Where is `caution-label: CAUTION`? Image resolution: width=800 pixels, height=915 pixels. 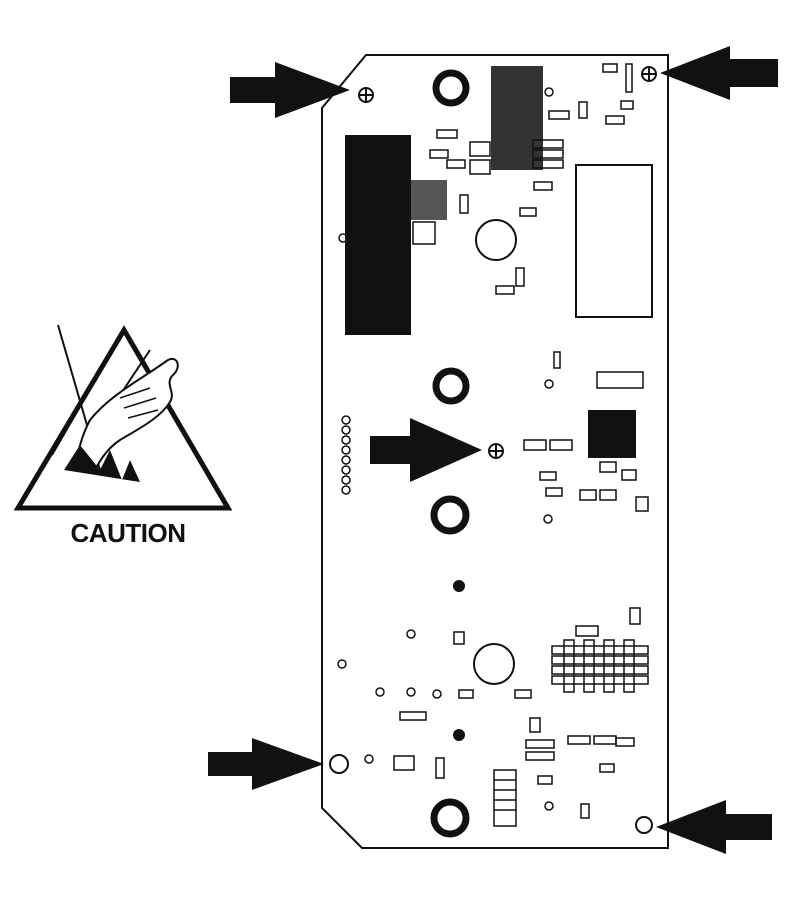
caution-label: CAUTION is located at coordinates (128, 533).